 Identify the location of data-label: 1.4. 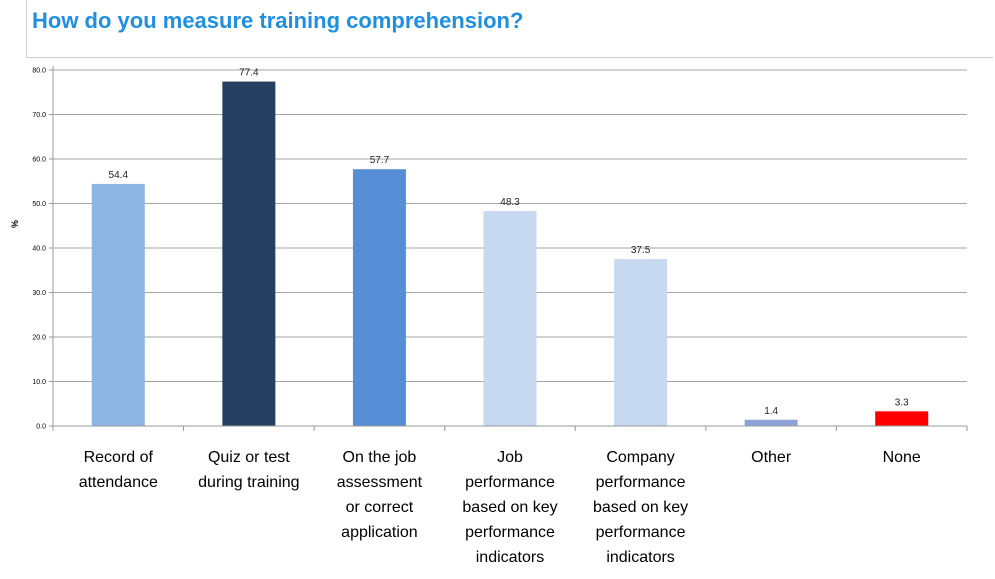
(771, 411).